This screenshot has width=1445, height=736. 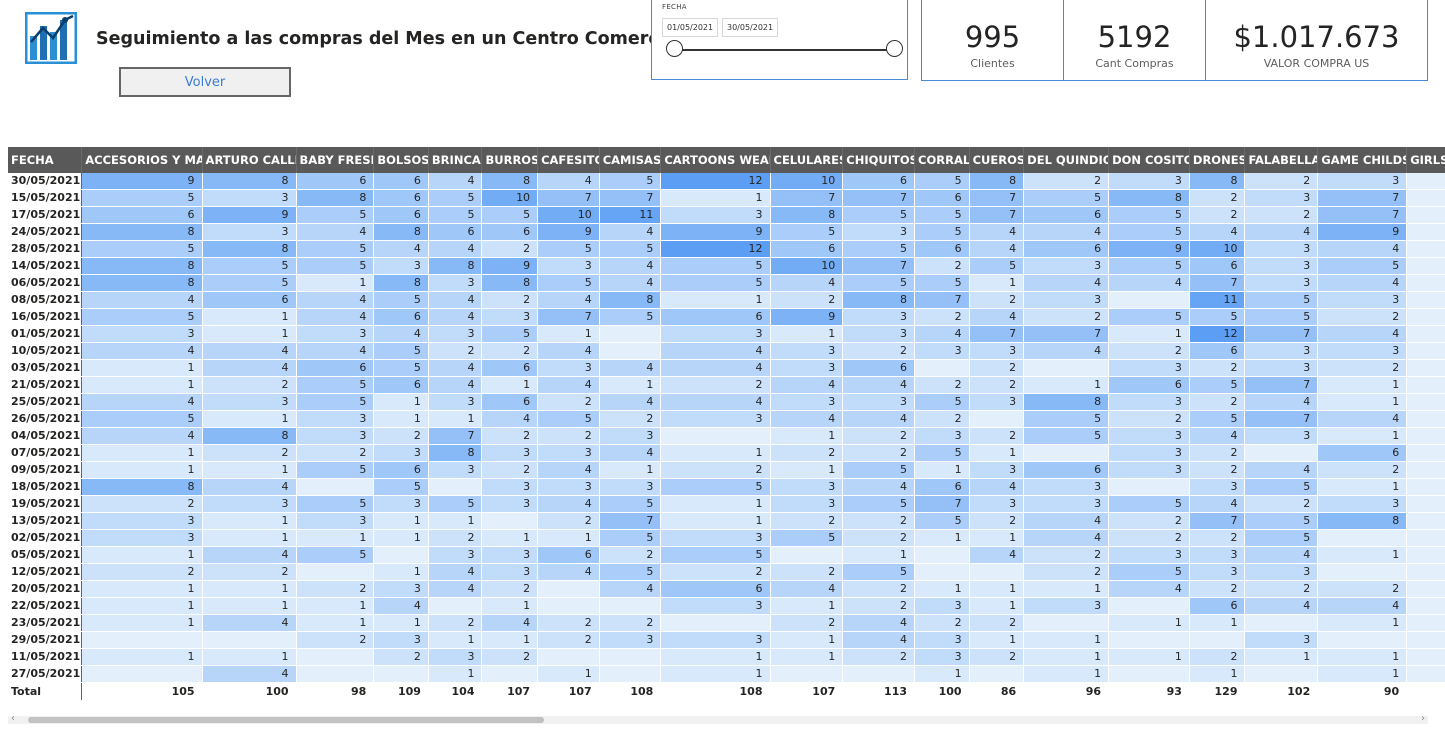 What do you see at coordinates (205, 82) in the screenshot?
I see `back-button: Volver` at bounding box center [205, 82].